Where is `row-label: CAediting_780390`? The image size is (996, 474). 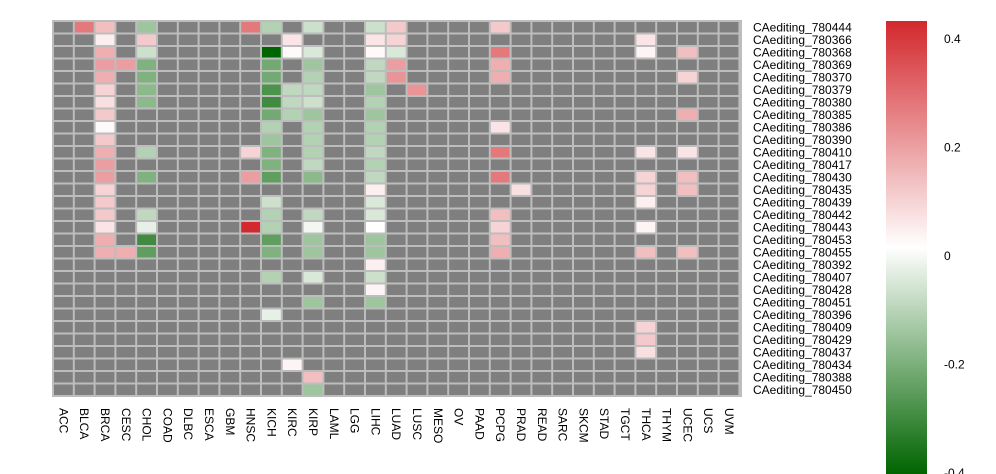 row-label: CAediting_780390 is located at coordinates (802, 140).